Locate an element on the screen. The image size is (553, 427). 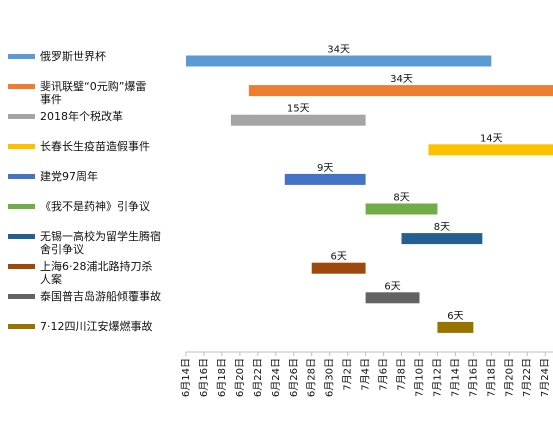
legend-label: 俄罗斯世界杯 is located at coordinates (73, 56).